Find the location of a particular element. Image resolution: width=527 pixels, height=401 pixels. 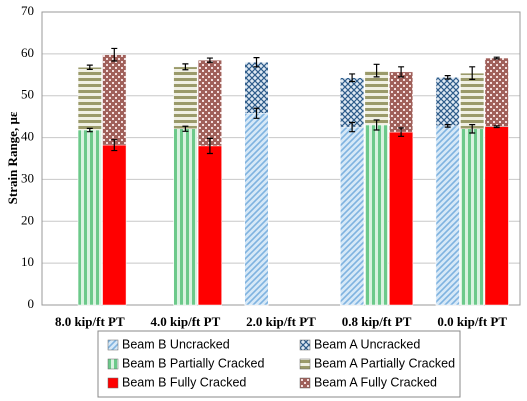

legend-label: Beam A Fully Cracked is located at coordinates (375, 382).